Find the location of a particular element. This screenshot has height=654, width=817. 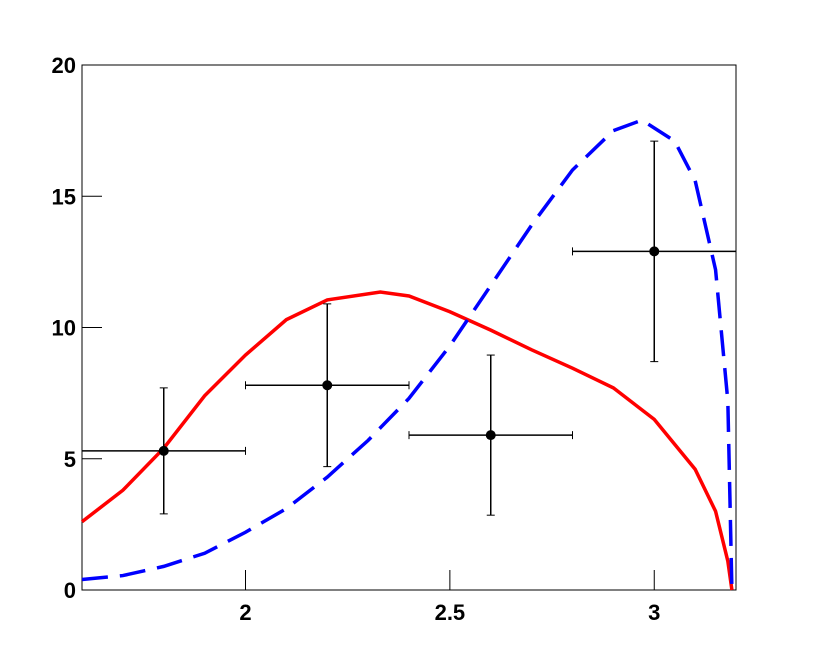

x-tick-label: 3 is located at coordinates (654, 612).